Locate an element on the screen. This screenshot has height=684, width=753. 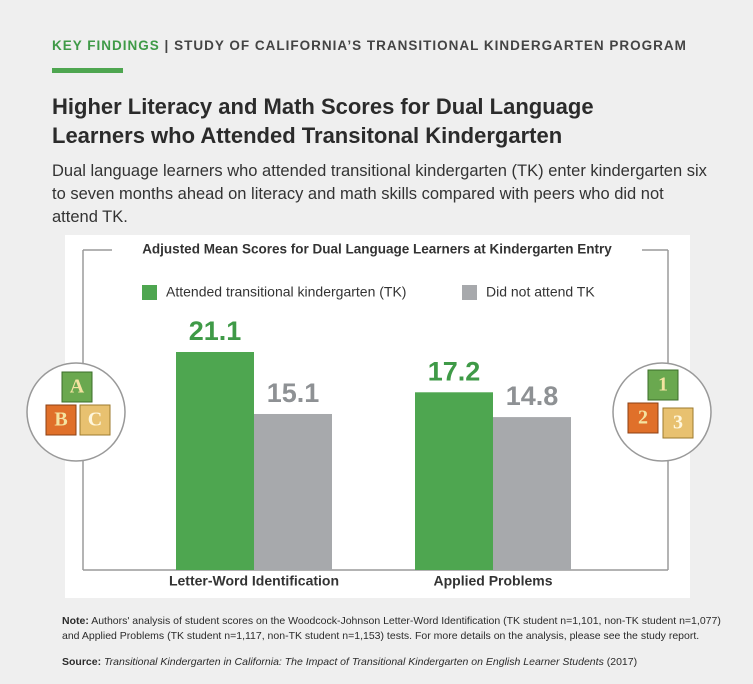
legend-label: Attended transitional kindergarten (TK) is located at coordinates (286, 292).